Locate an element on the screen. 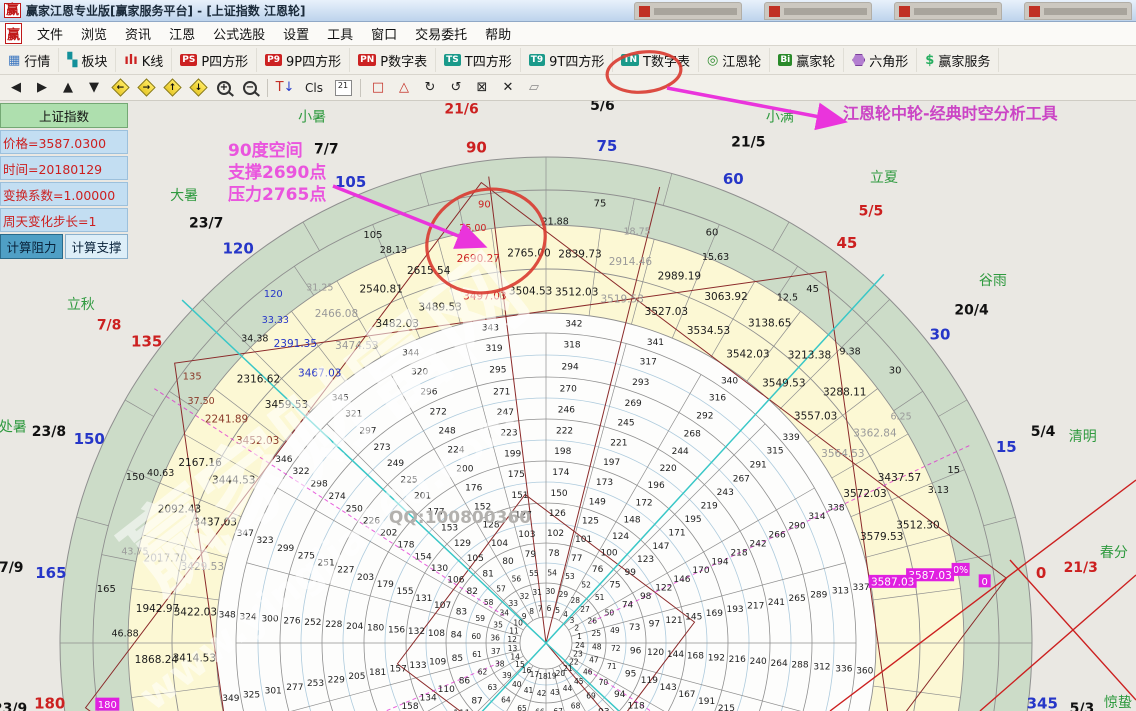 The image size is (1136, 711). zoom-in-icon: + is located at coordinates (224, 88).